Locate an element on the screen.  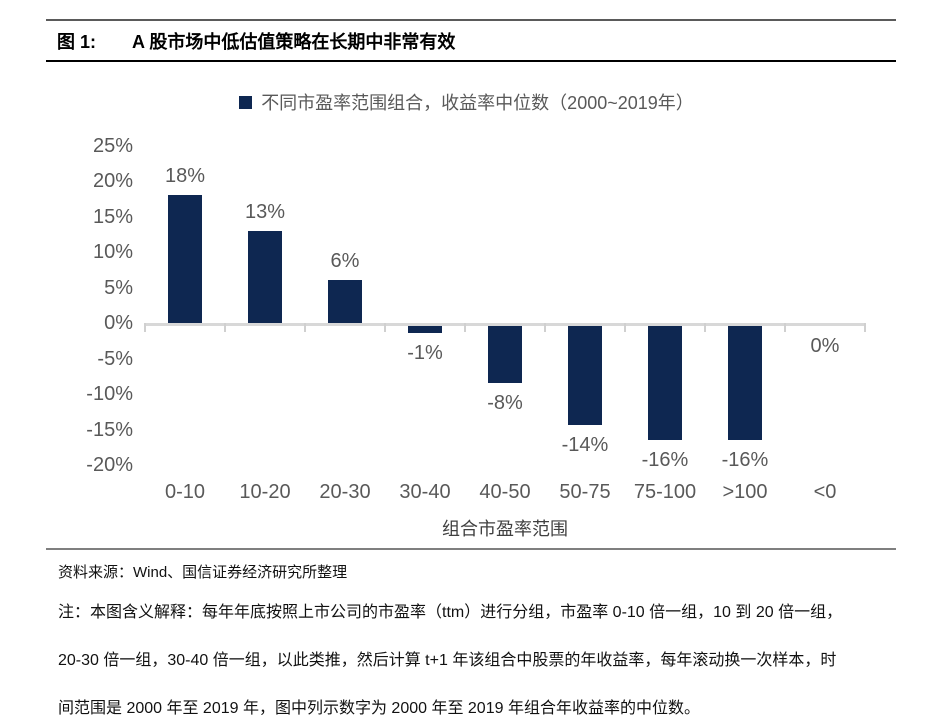
y-axis-tick-label: 5% is located at coordinates (118, 287).